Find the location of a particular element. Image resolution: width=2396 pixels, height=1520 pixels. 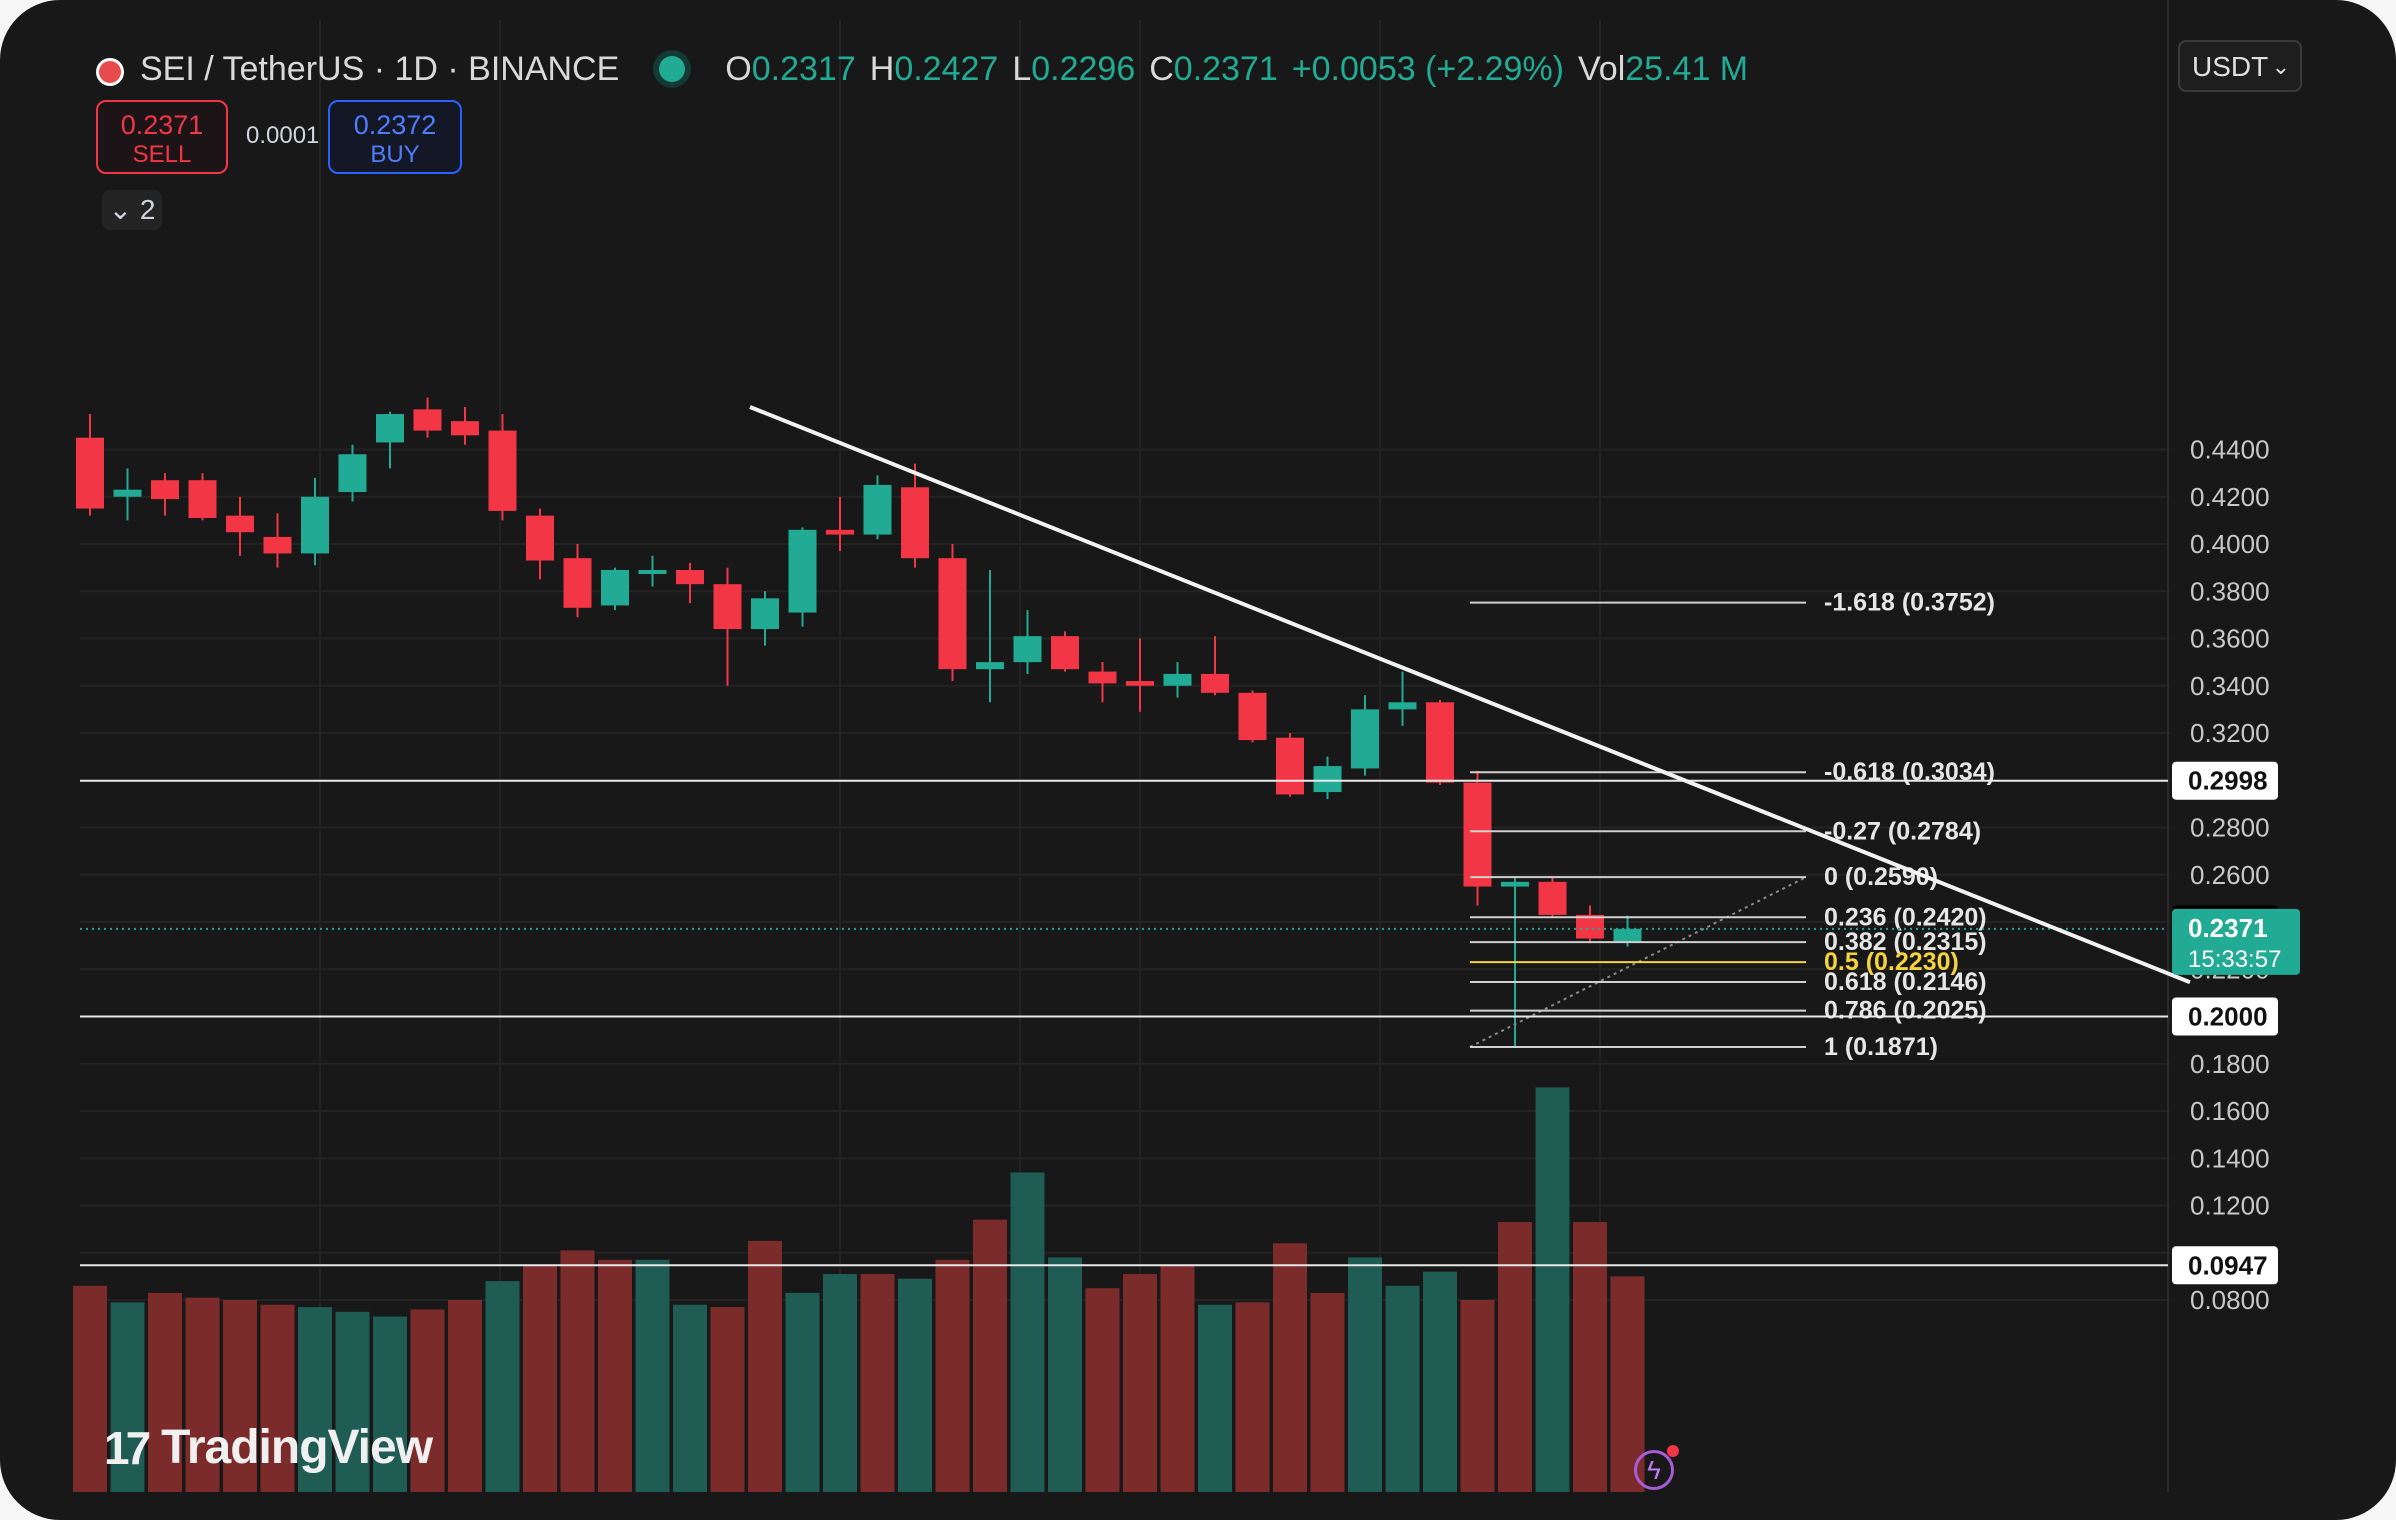

bar-countdown-label: 15:33:57 is located at coordinates (2234, 959).